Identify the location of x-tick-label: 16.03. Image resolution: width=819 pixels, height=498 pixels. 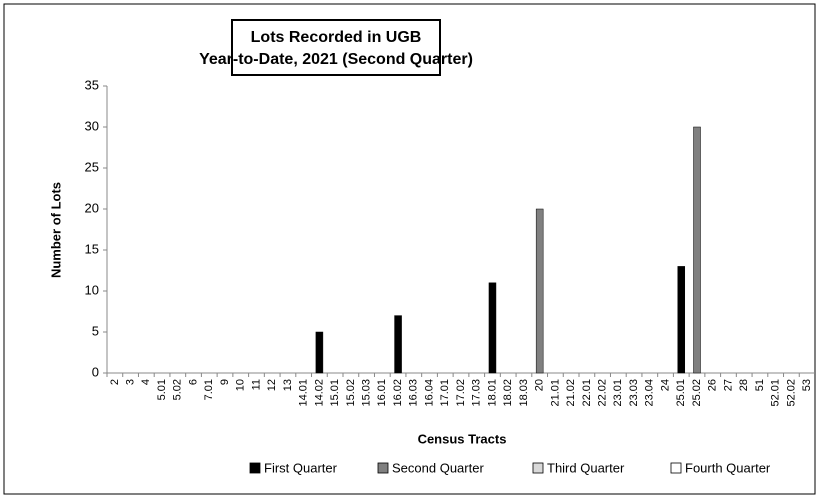
(414, 393).